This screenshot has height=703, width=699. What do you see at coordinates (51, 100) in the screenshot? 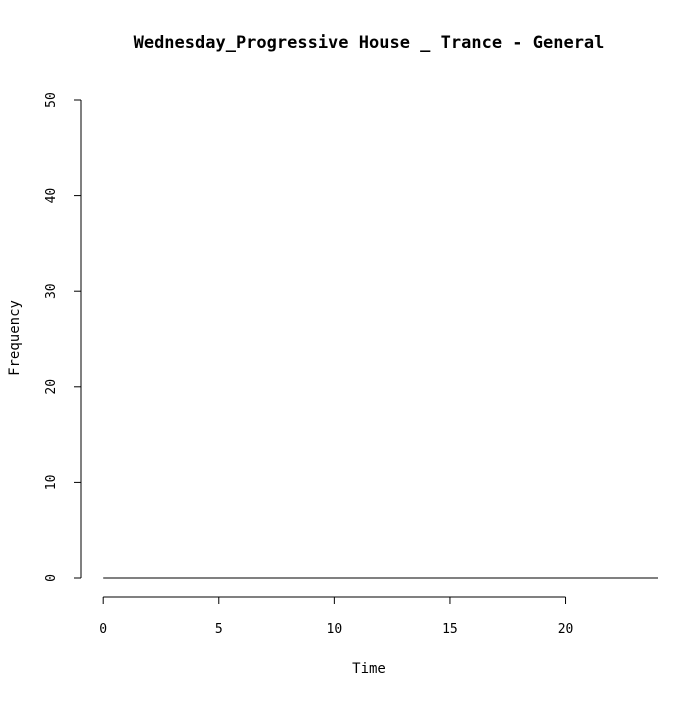
I see `y-tick-label: 50` at bounding box center [51, 100].